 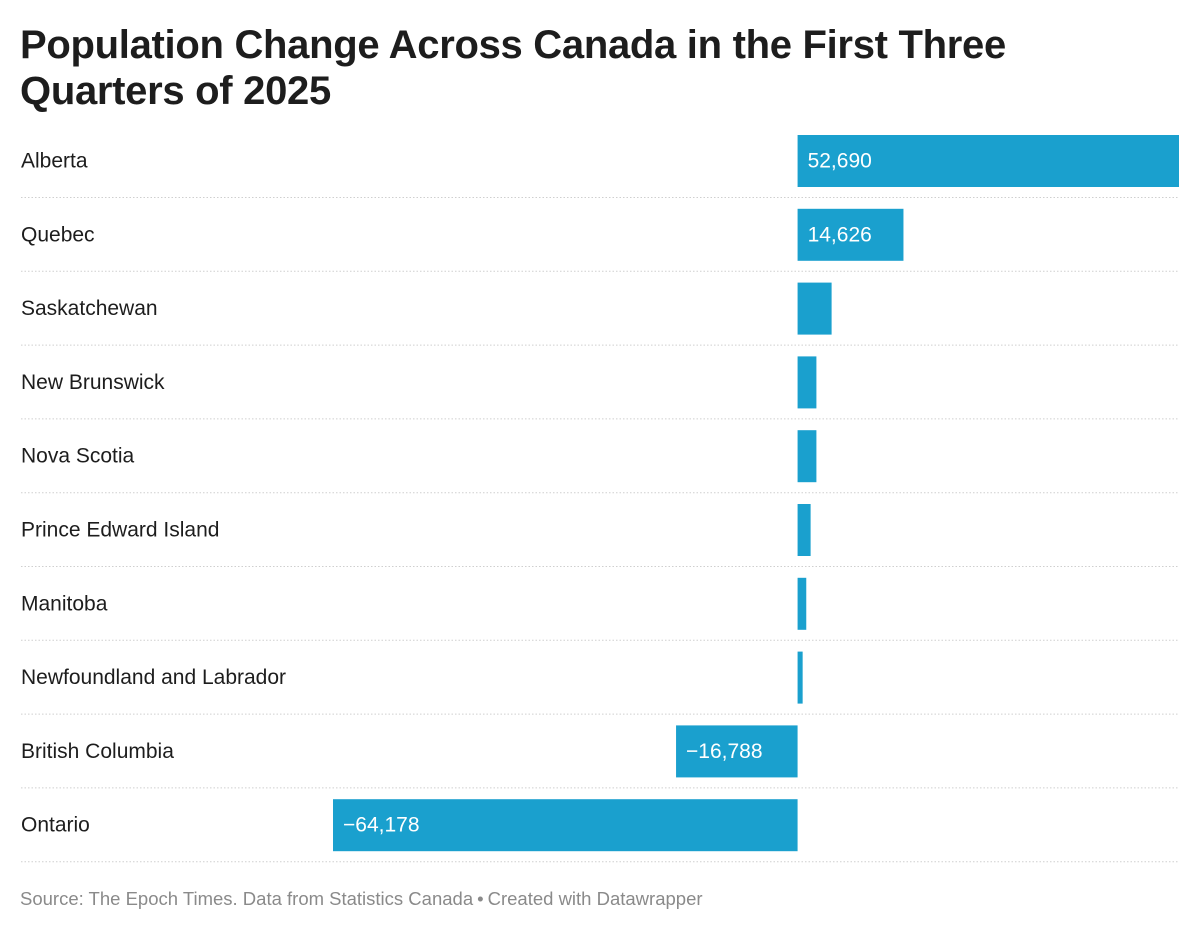 What do you see at coordinates (153, 677) in the screenshot?
I see `row-label: Newfoundland and Labrador` at bounding box center [153, 677].